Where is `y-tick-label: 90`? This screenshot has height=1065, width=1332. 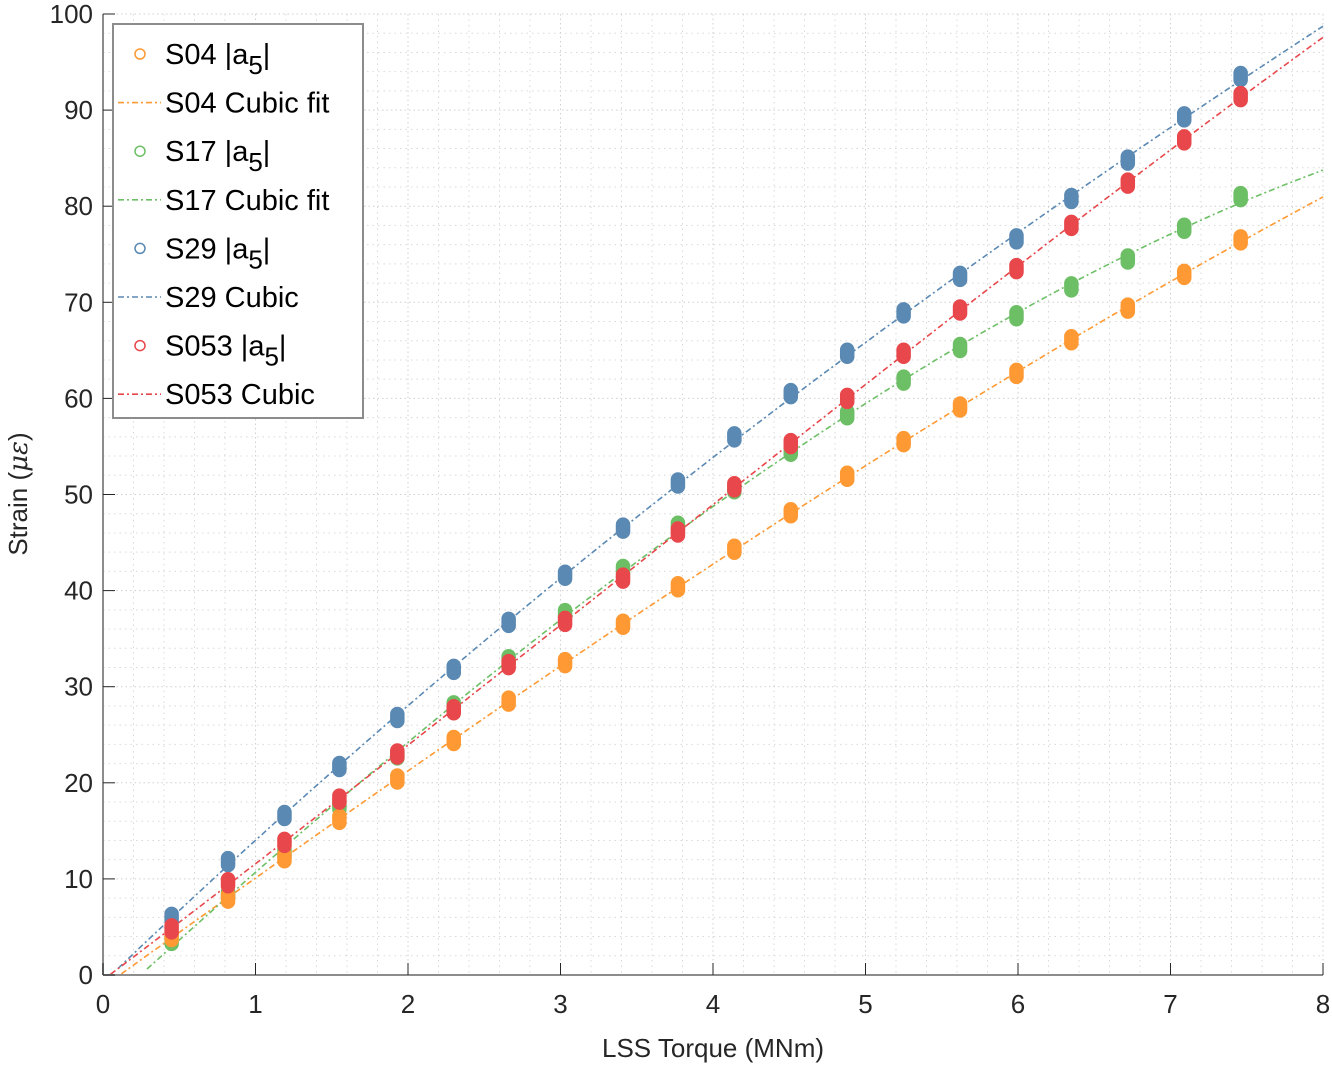
y-tick-label: 90 is located at coordinates (78, 110).